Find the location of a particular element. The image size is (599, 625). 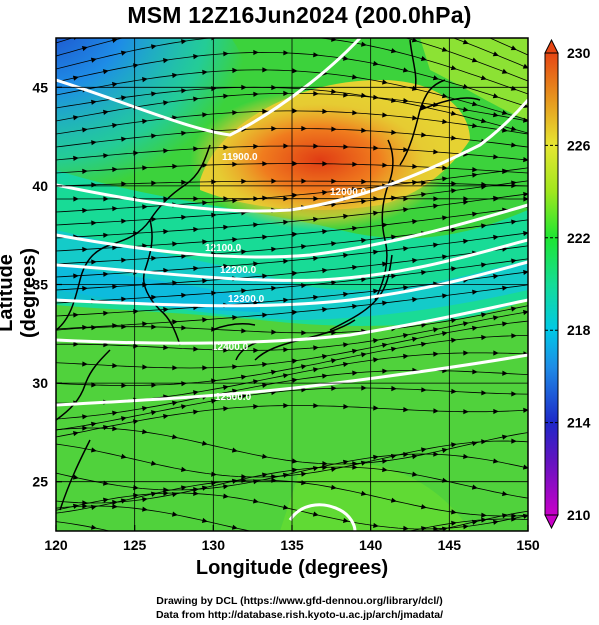

y-axis-label: Latitude (degrees) is located at coordinates (20, 293).